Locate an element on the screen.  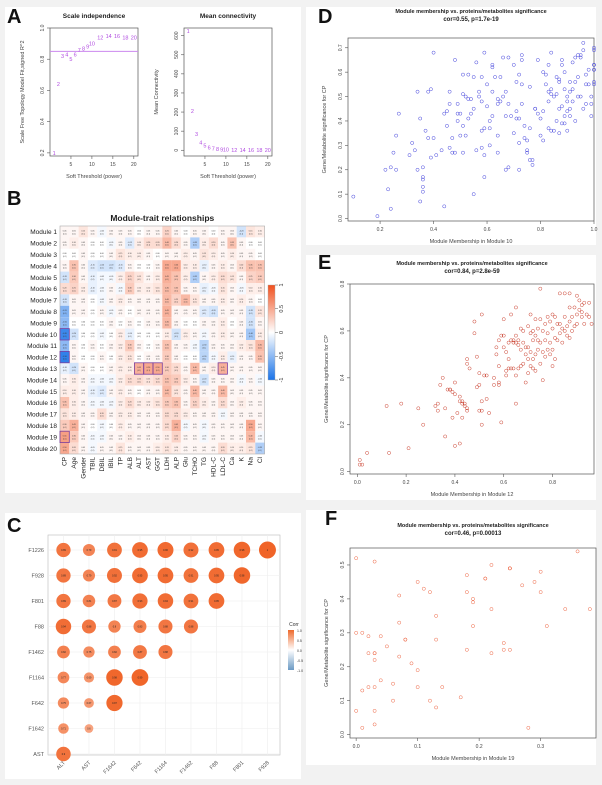
column-label: TG is located at coordinates (204, 461).